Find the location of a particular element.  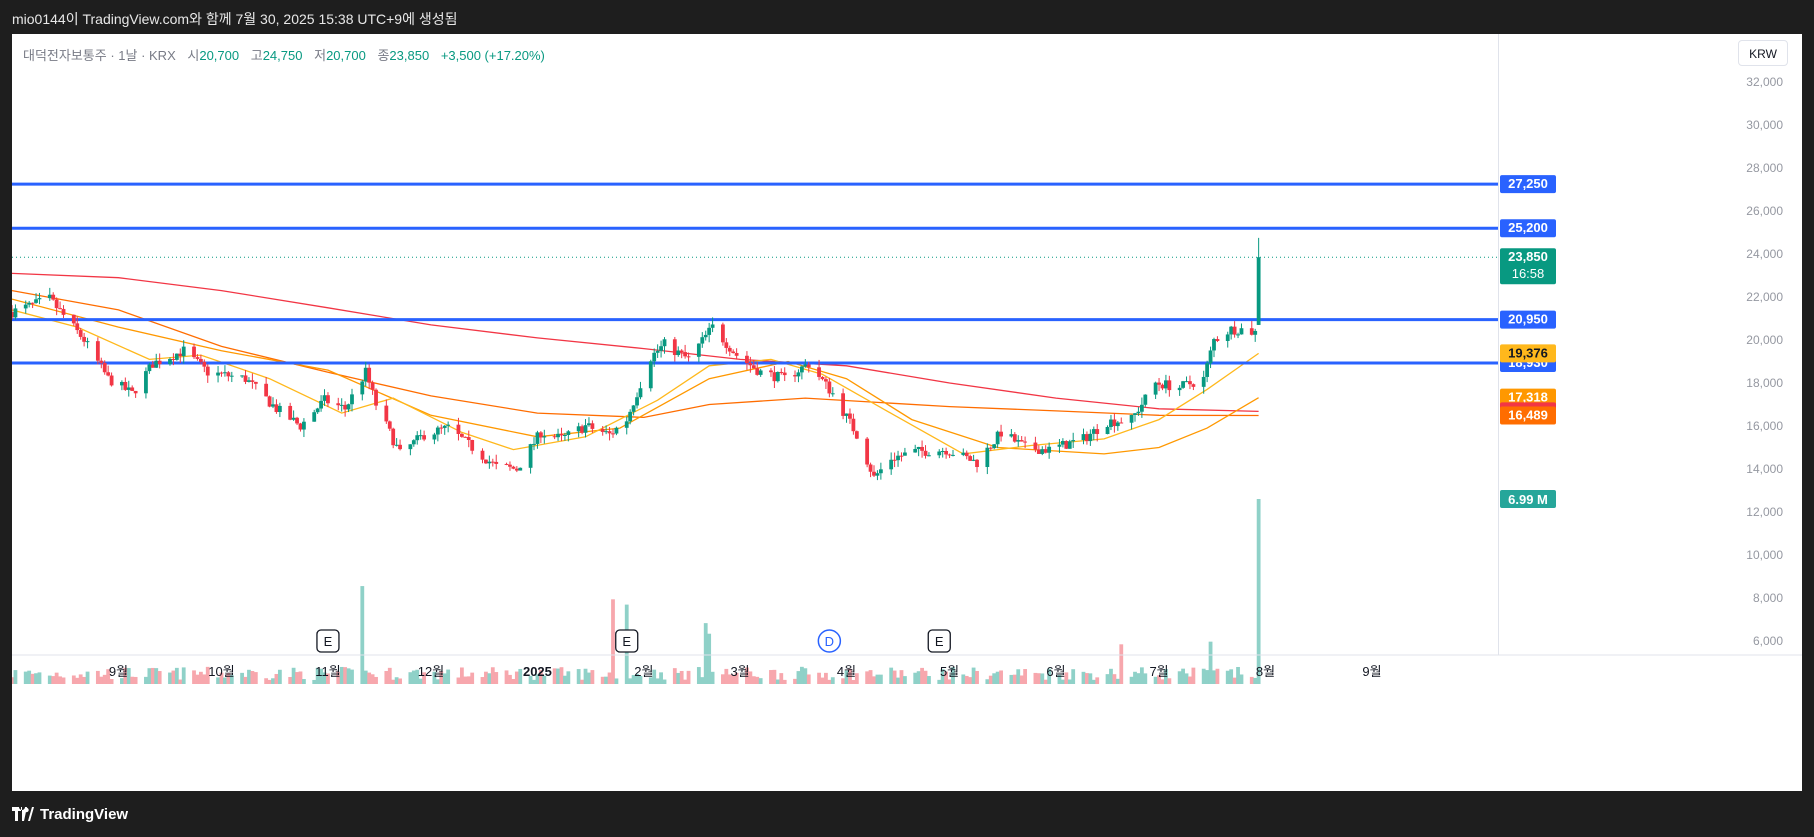

open-label: 시 is located at coordinates (193, 55).